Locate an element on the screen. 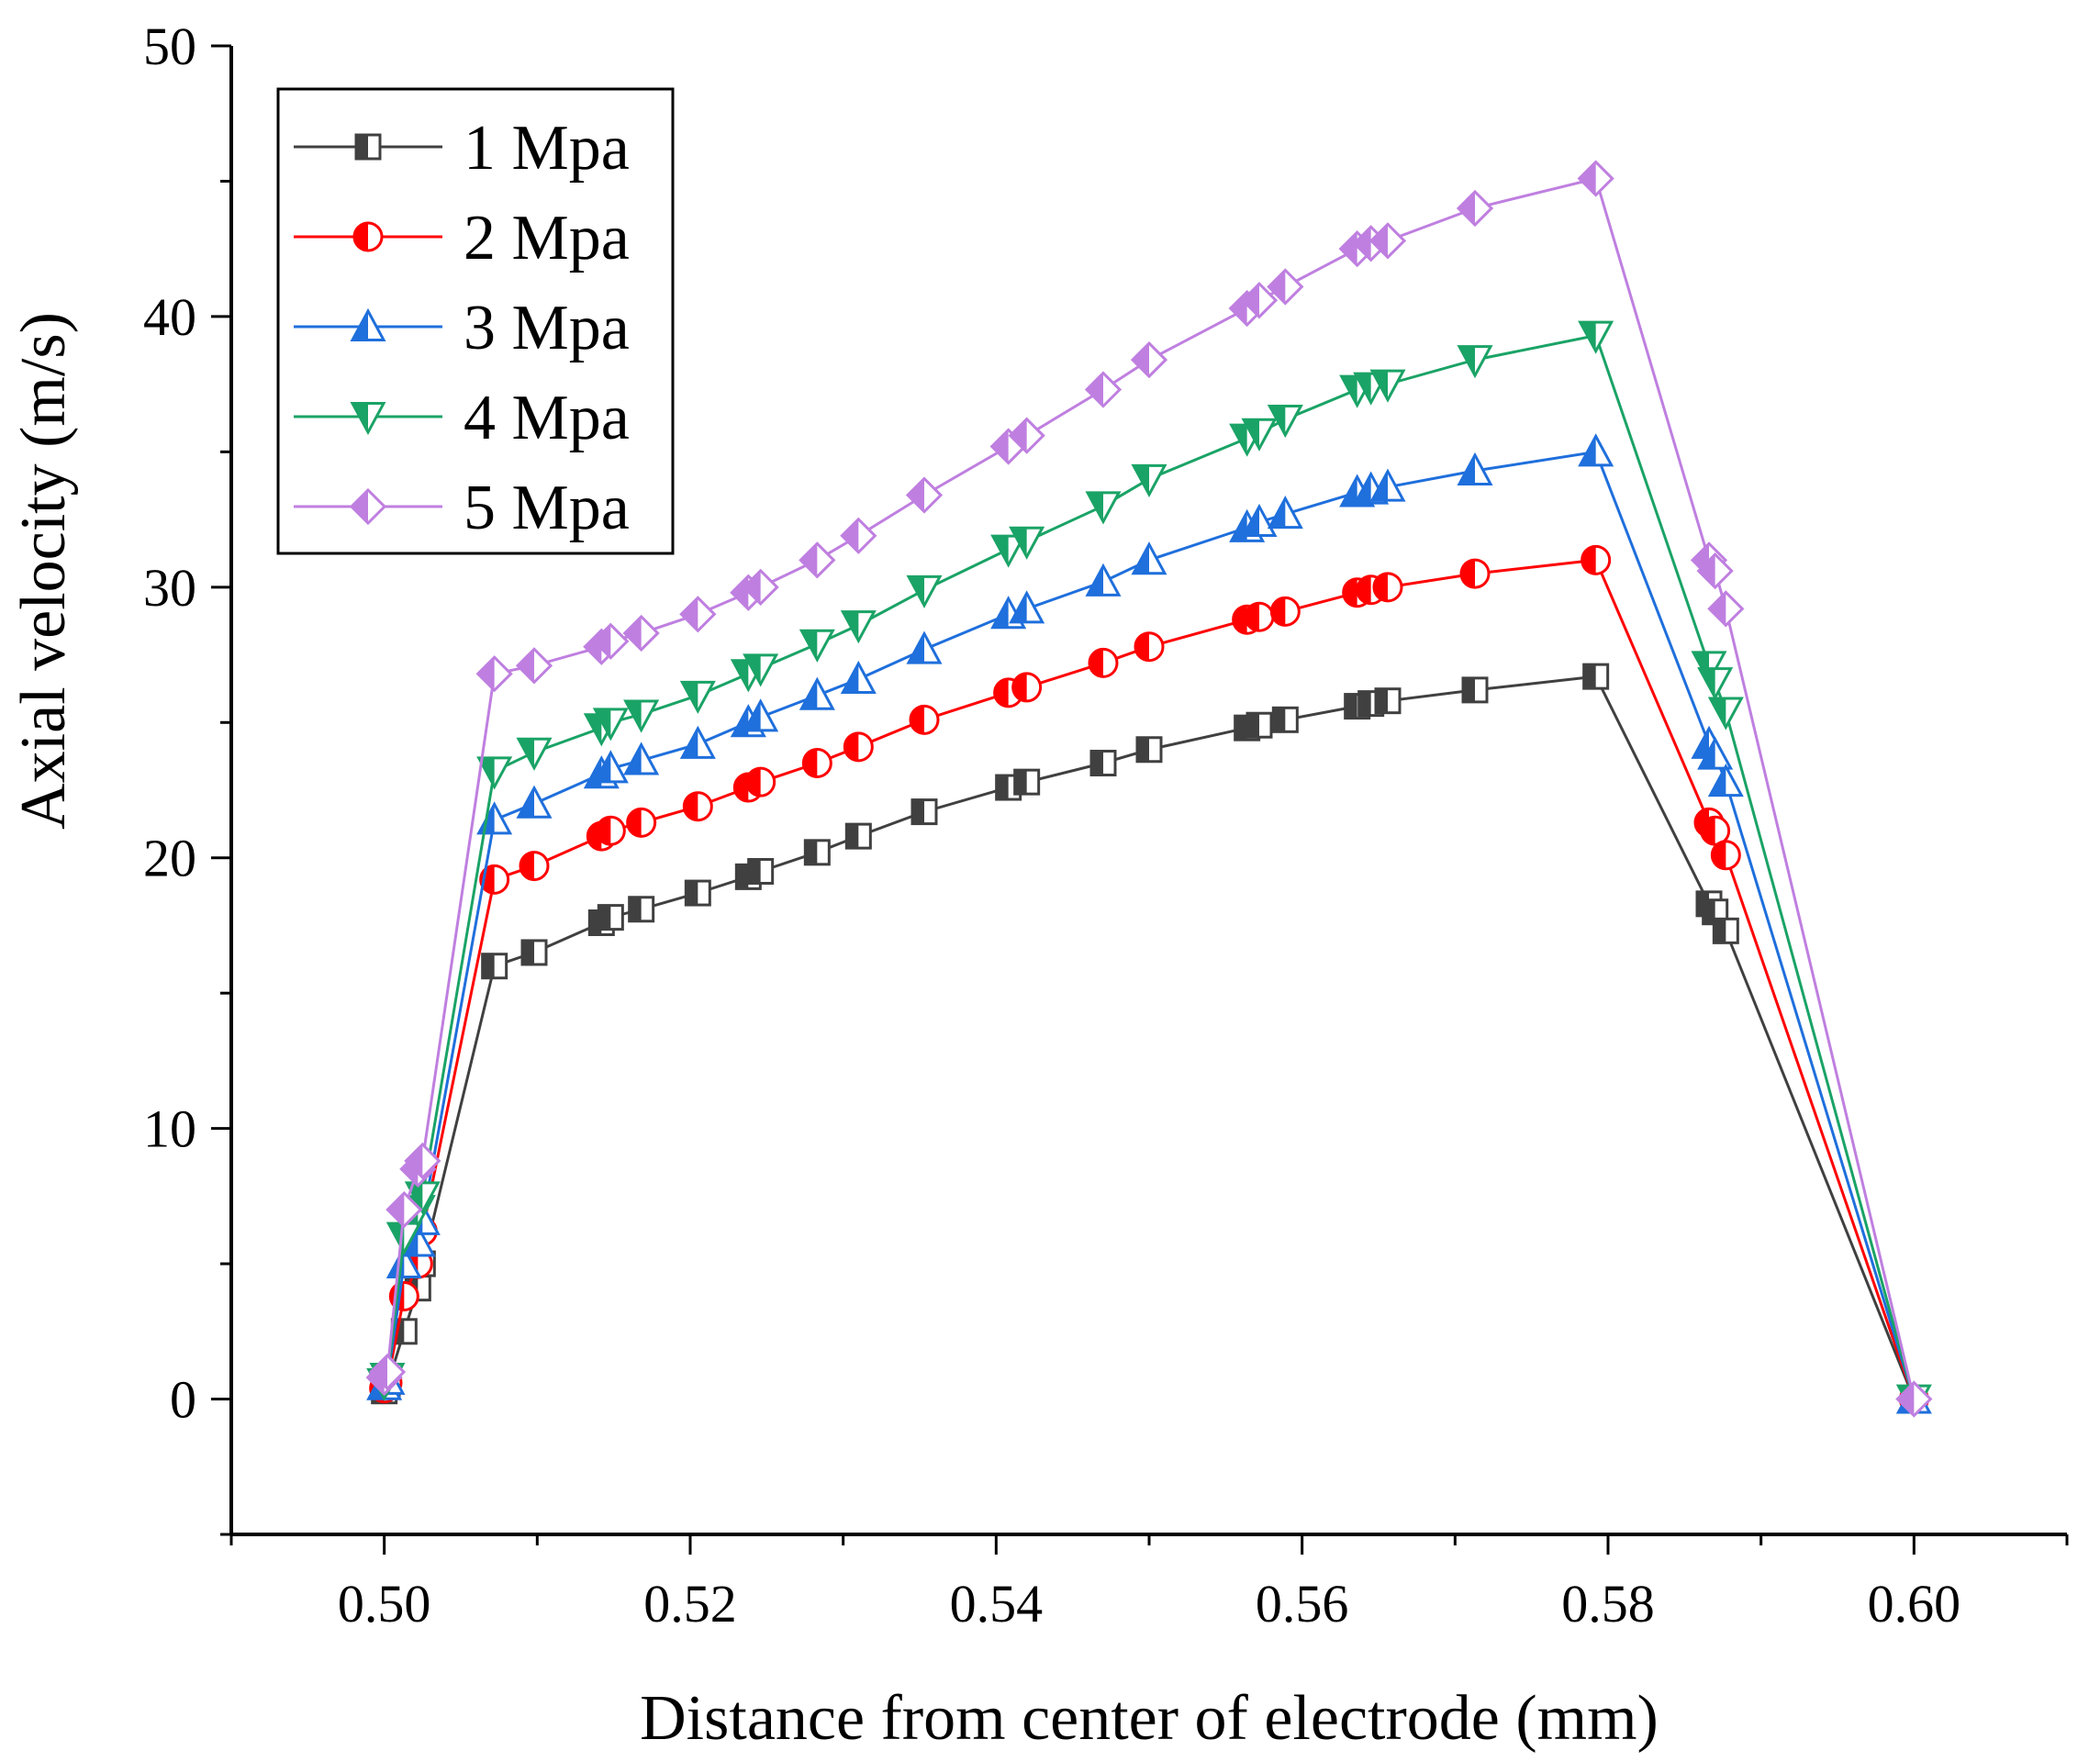 This screenshot has width=2100, height=1762. y-tick-label: 10 is located at coordinates (169, 1129).